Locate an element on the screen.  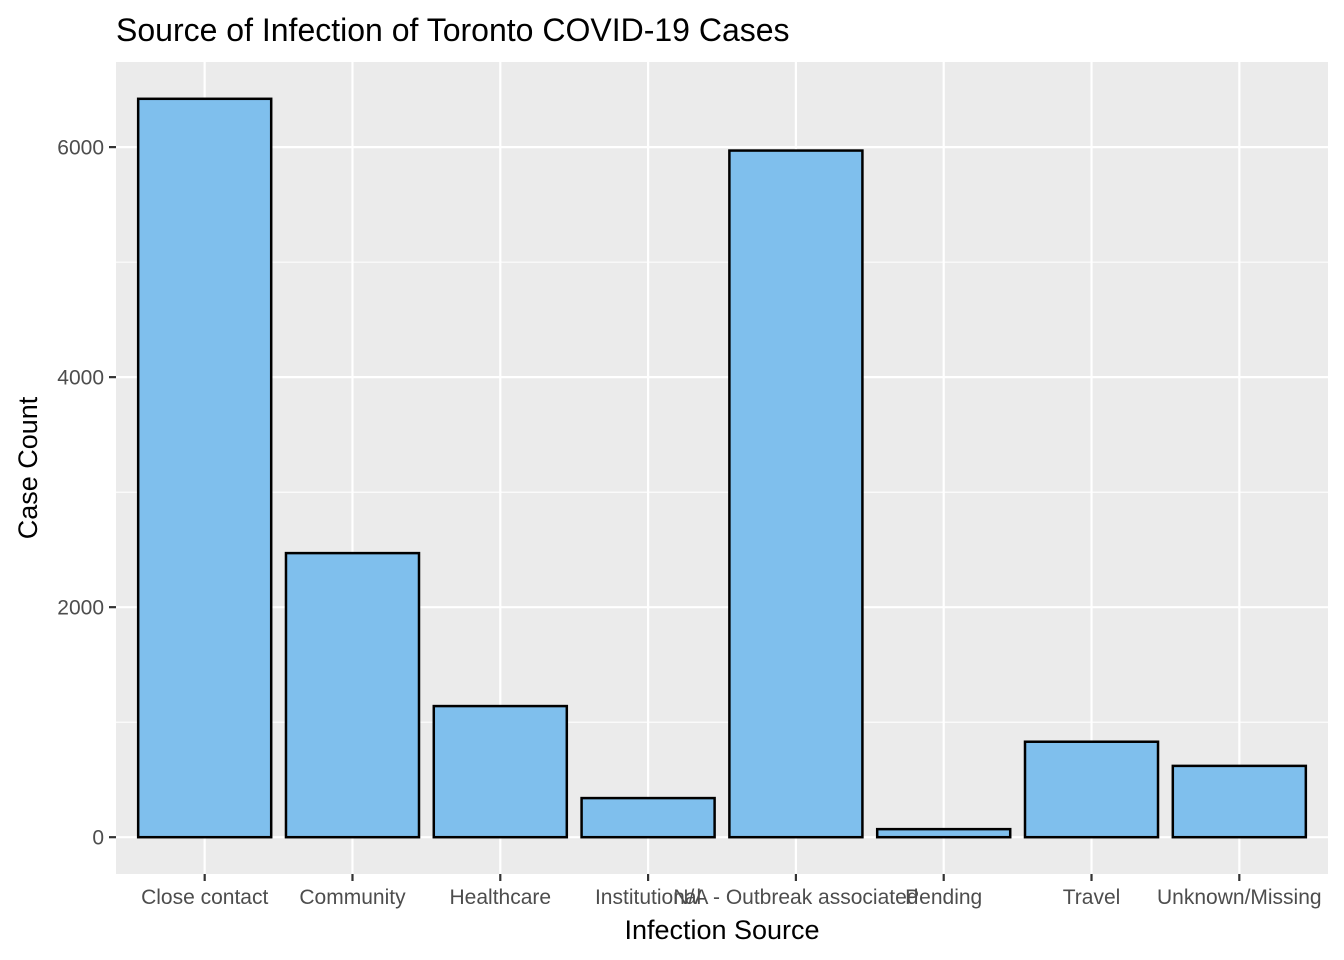
x-tick-label: Community is located at coordinates (352, 897).